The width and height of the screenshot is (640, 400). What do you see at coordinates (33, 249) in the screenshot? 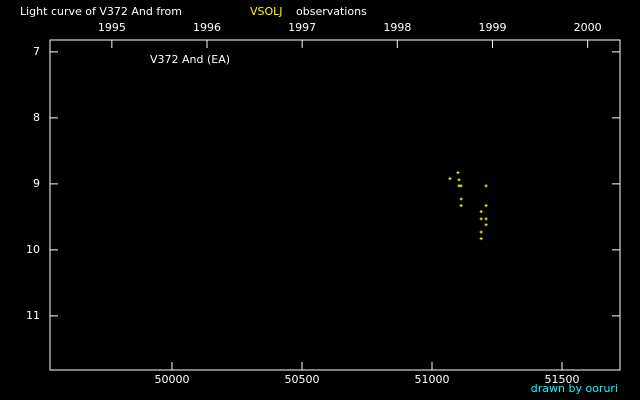
I see `y-tick-label: 10` at bounding box center [33, 249].